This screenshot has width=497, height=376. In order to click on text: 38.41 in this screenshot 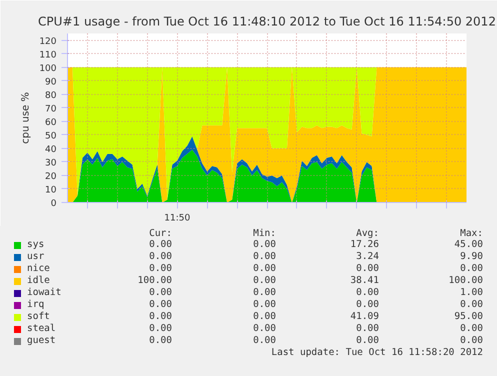, I will do `click(364, 281)`.